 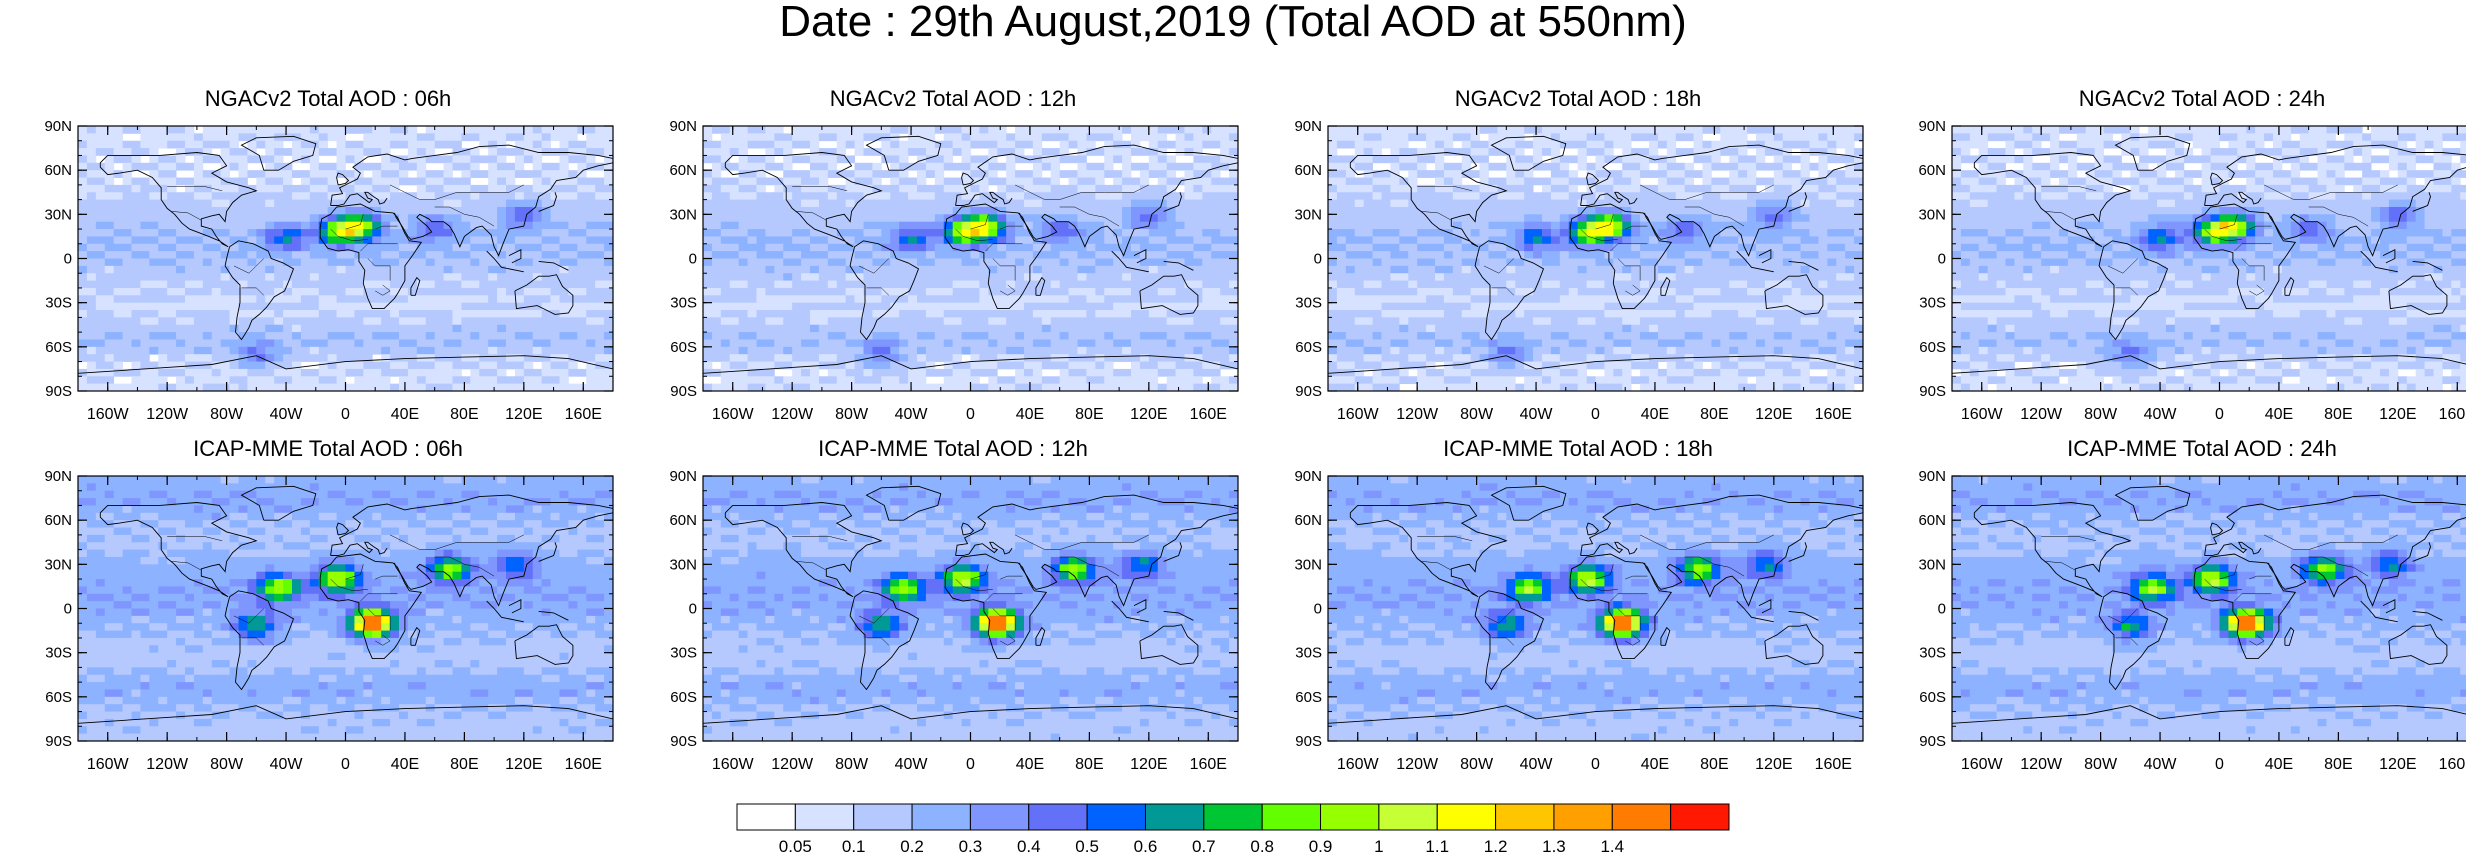 I want to click on colorbar-label: 0.5, so click(x=1087, y=845).